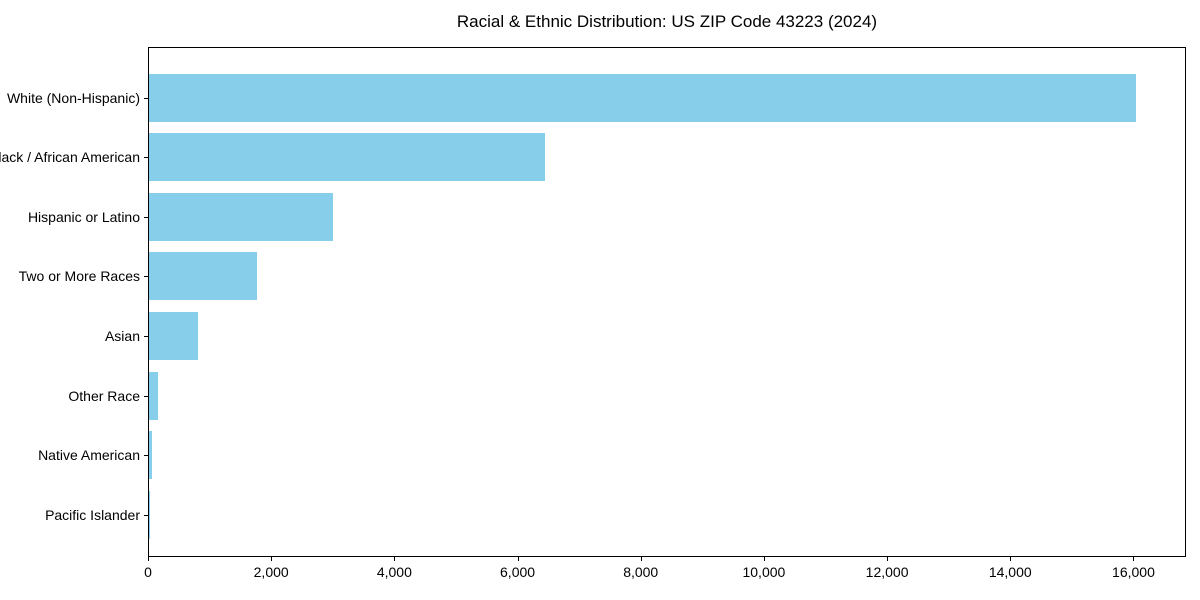 This screenshot has height=600, width=1200. Describe the element at coordinates (764, 572) in the screenshot. I see `x-tick-label: 10,000` at that location.